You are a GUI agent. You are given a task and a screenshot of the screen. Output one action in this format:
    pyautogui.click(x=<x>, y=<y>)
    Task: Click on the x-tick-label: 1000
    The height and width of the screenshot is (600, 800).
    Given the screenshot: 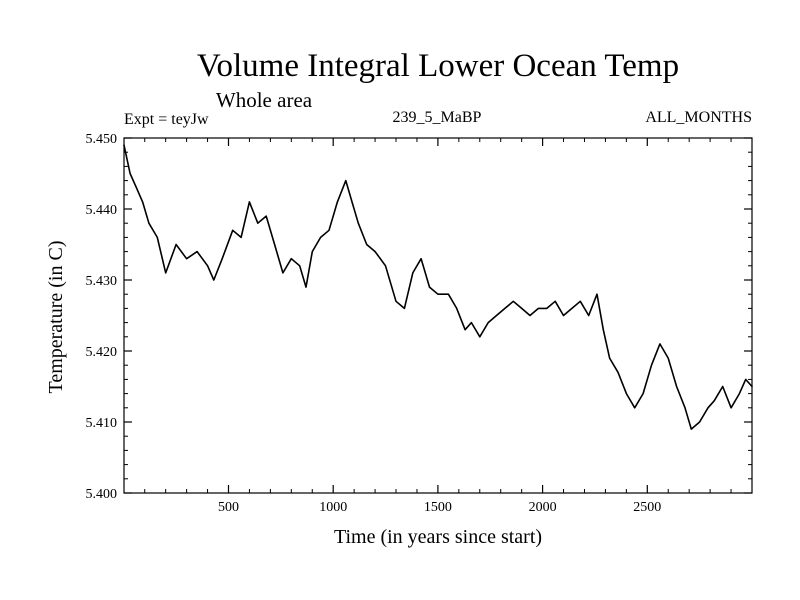 What is the action you would take?
    pyautogui.click(x=333, y=507)
    